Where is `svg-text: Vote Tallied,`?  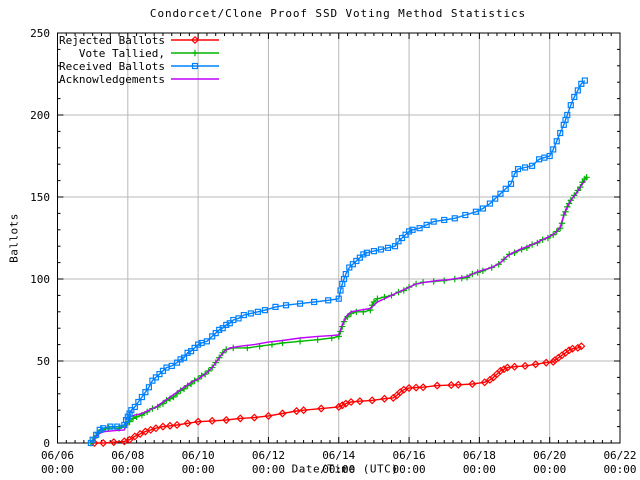
svg-text: Vote Tallied, is located at coordinates (122, 53).